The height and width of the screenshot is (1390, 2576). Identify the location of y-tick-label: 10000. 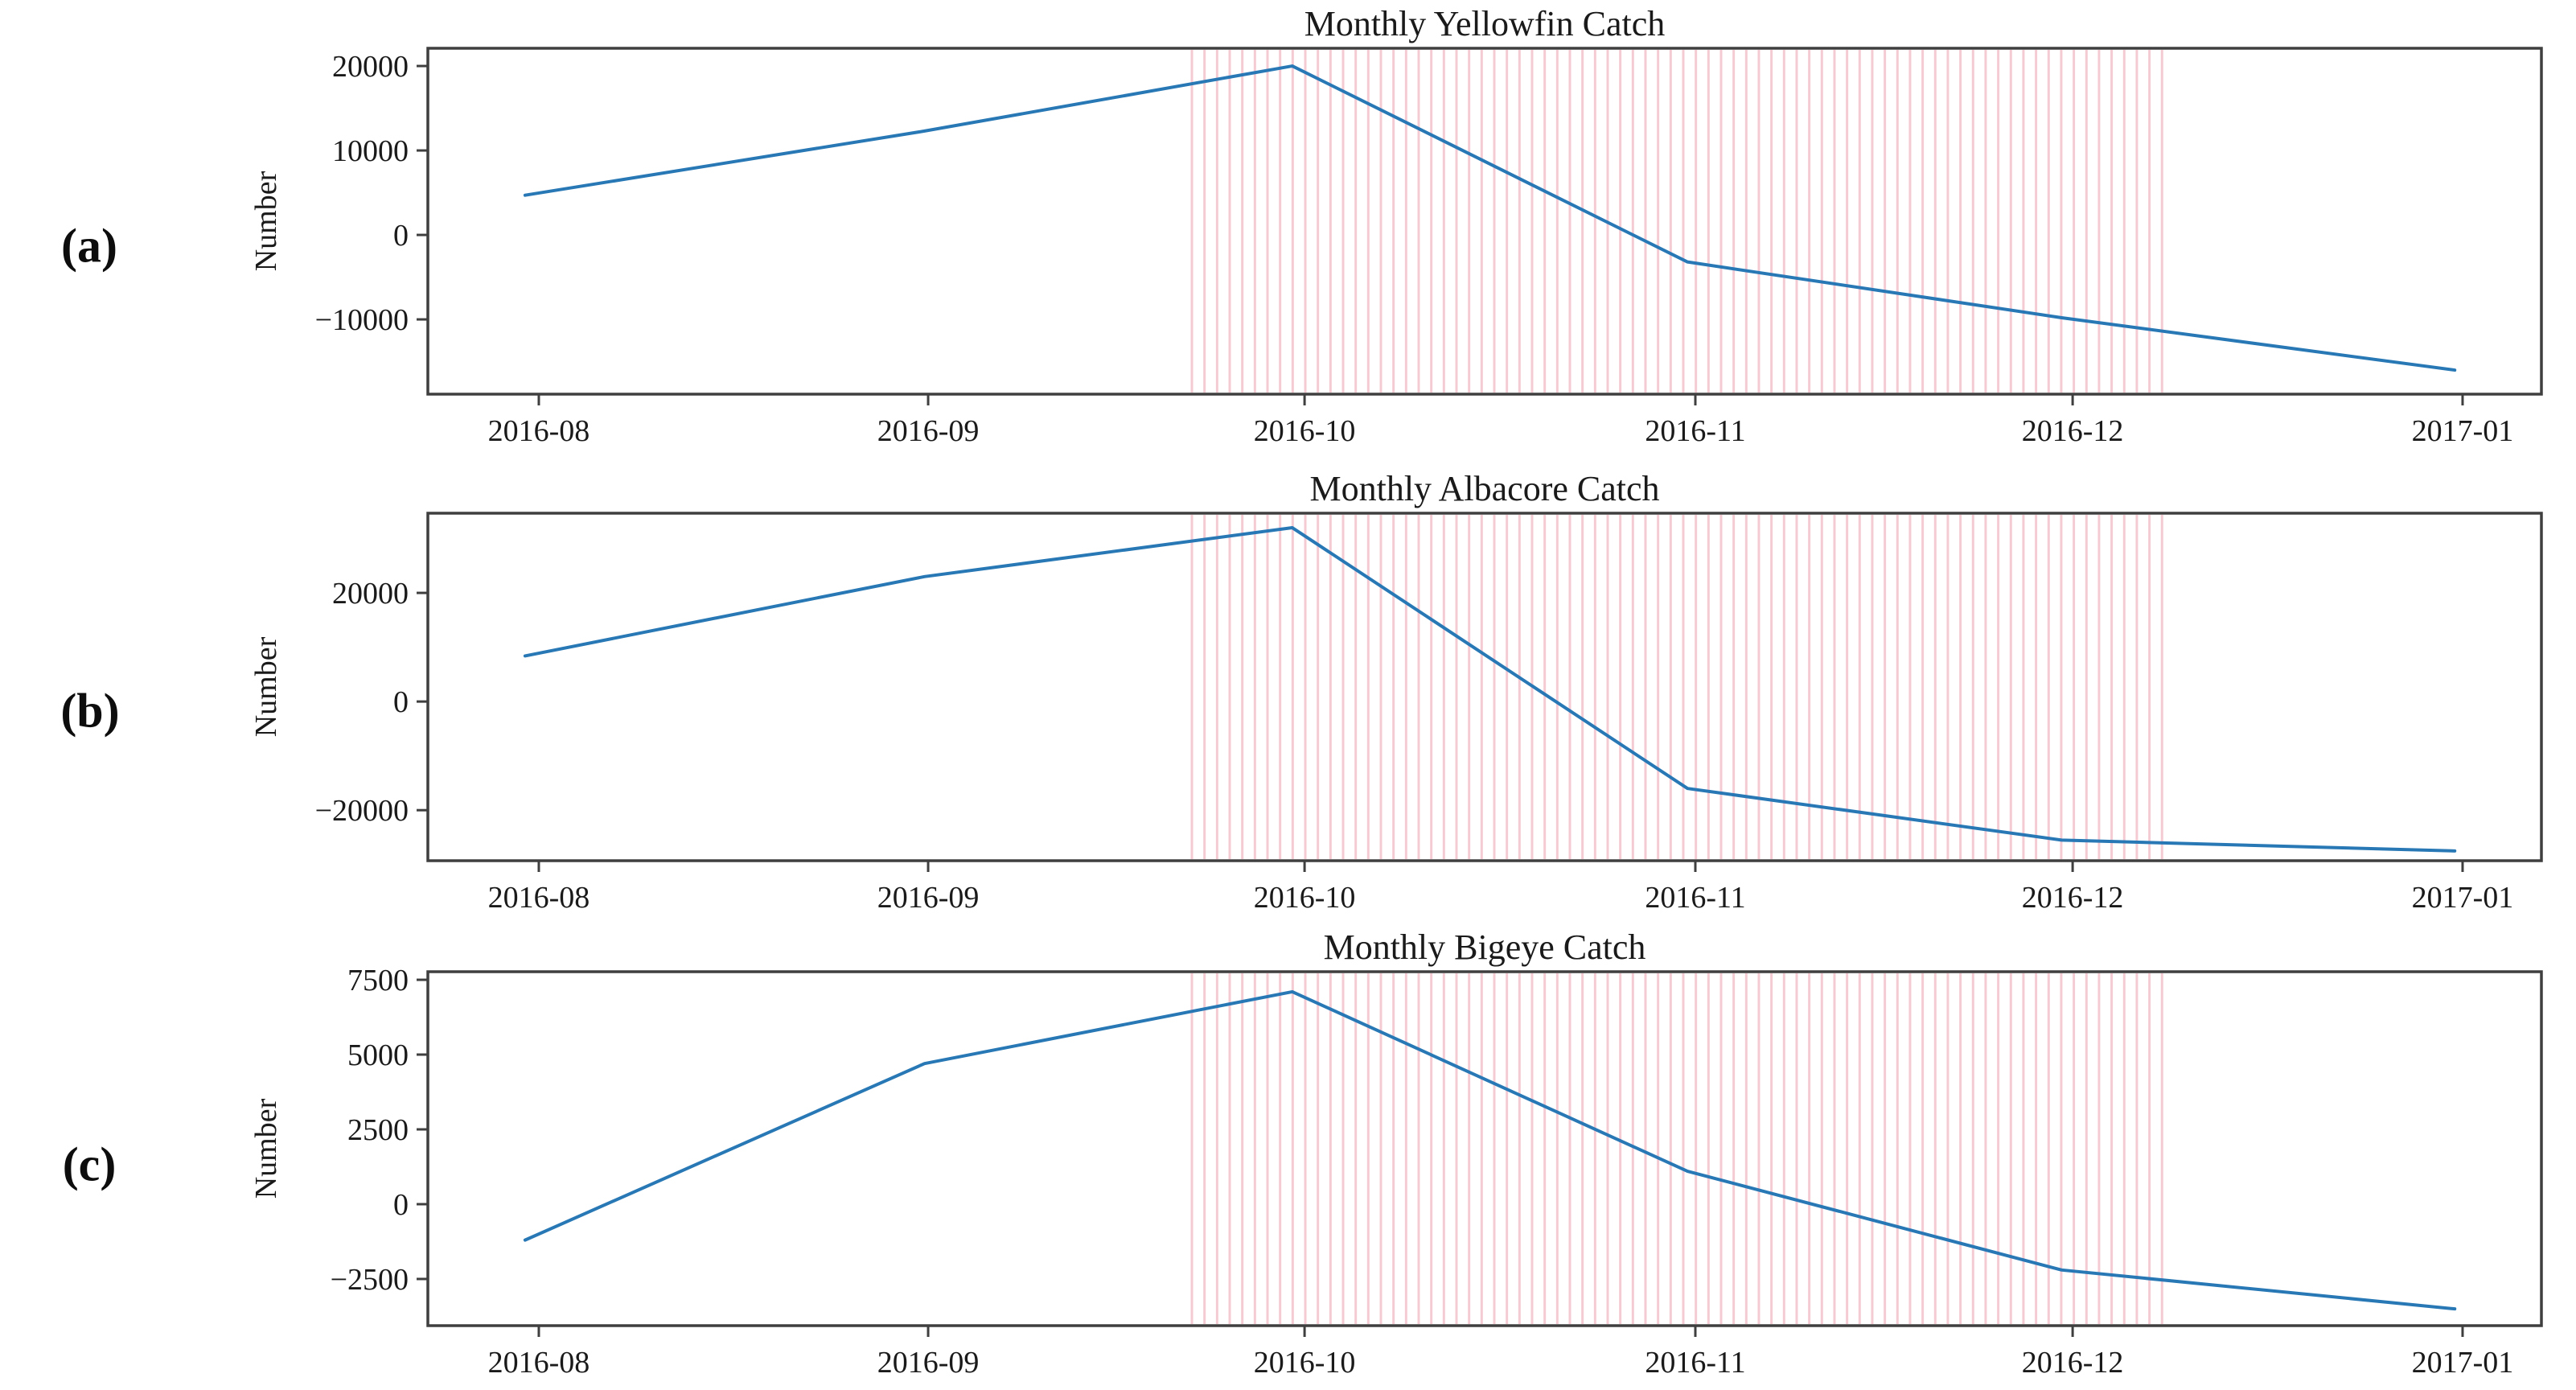
(370, 151).